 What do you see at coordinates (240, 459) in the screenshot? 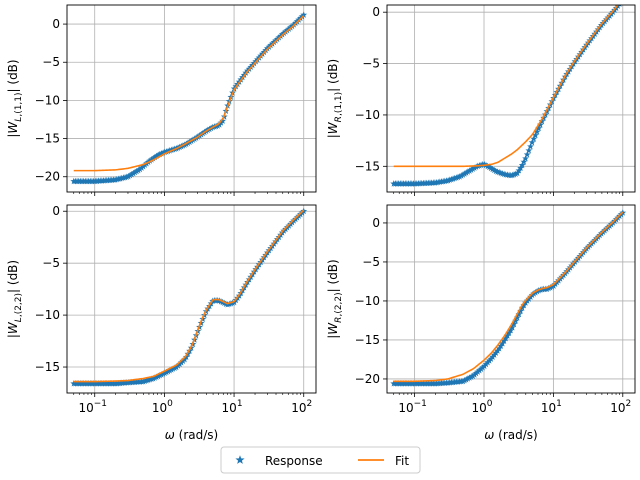
I see `legend-star-icon` at bounding box center [240, 459].